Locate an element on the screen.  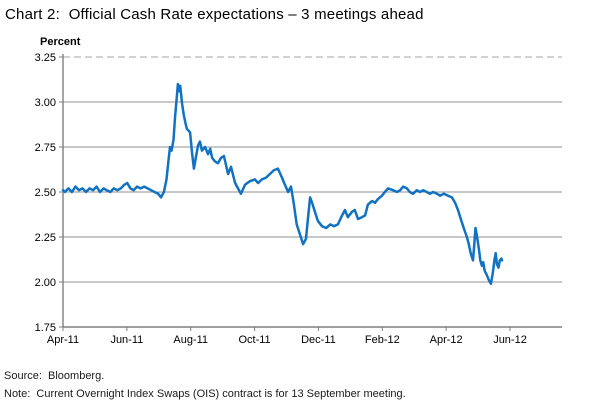
y-tick-label: 3.25 is located at coordinates (45, 58).